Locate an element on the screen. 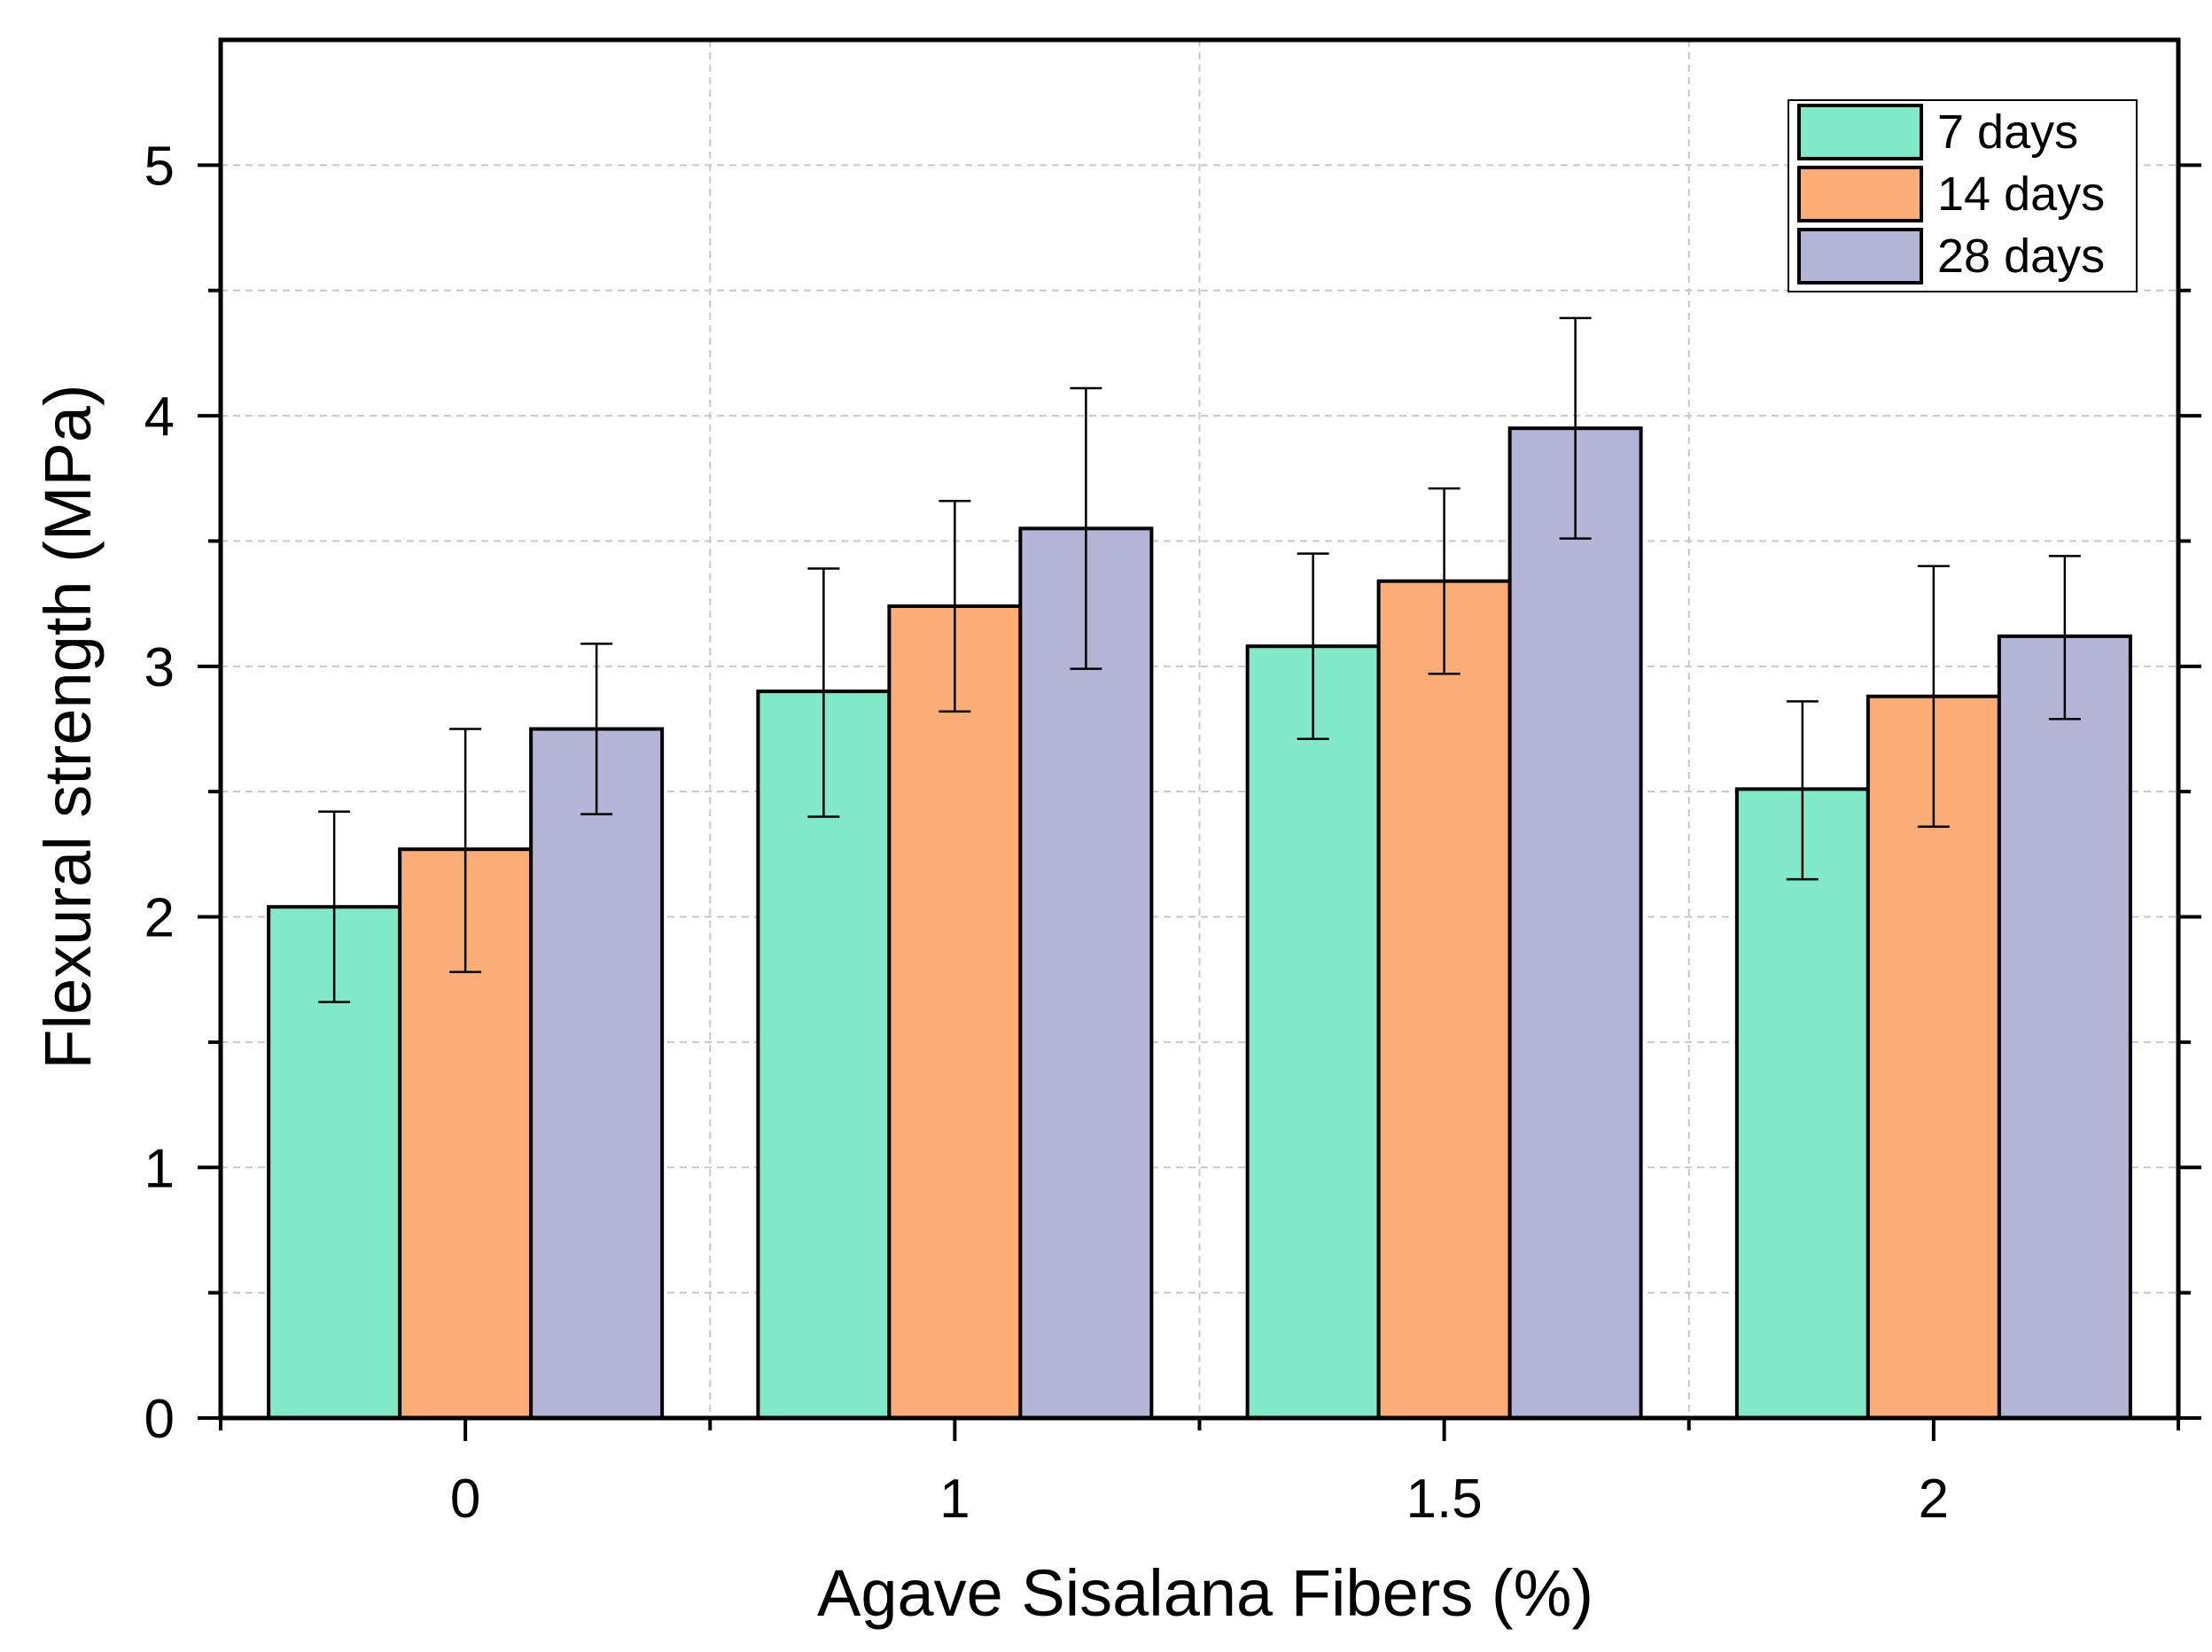 The width and height of the screenshot is (2212, 1652). y-tick-label: 2 is located at coordinates (159, 918).